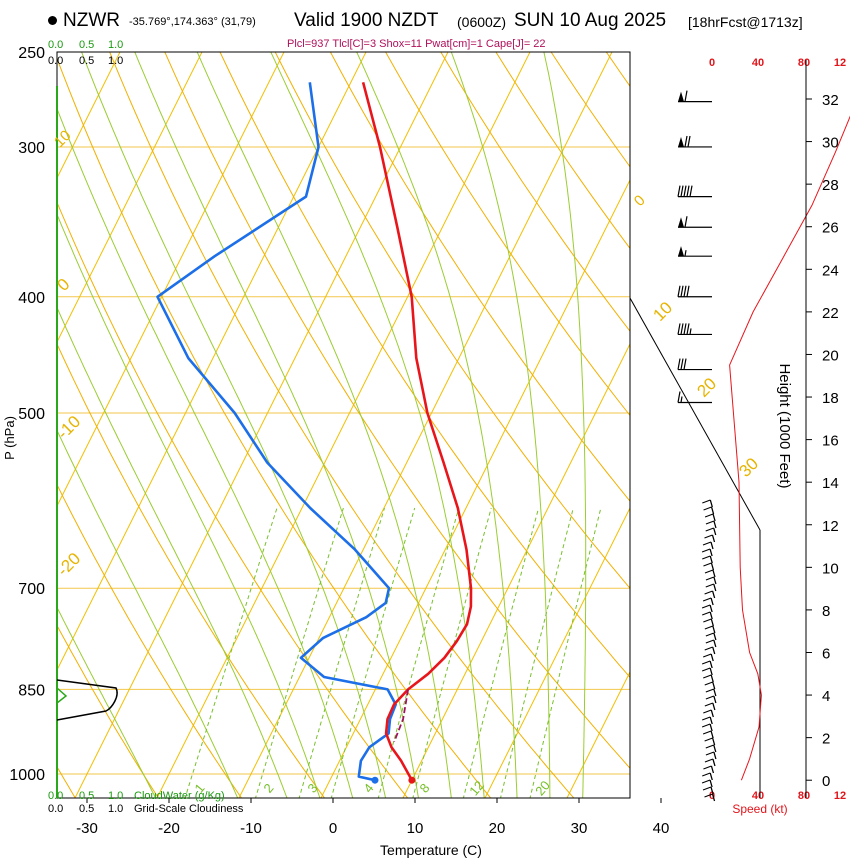 The height and width of the screenshot is (860, 850). I want to click on x-tick-label: 0, so click(333, 828).